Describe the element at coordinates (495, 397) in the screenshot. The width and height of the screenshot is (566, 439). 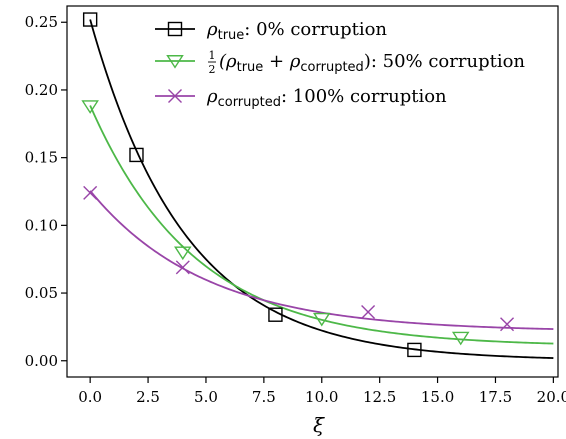
I see `x-tick-label: 17.5` at that location.